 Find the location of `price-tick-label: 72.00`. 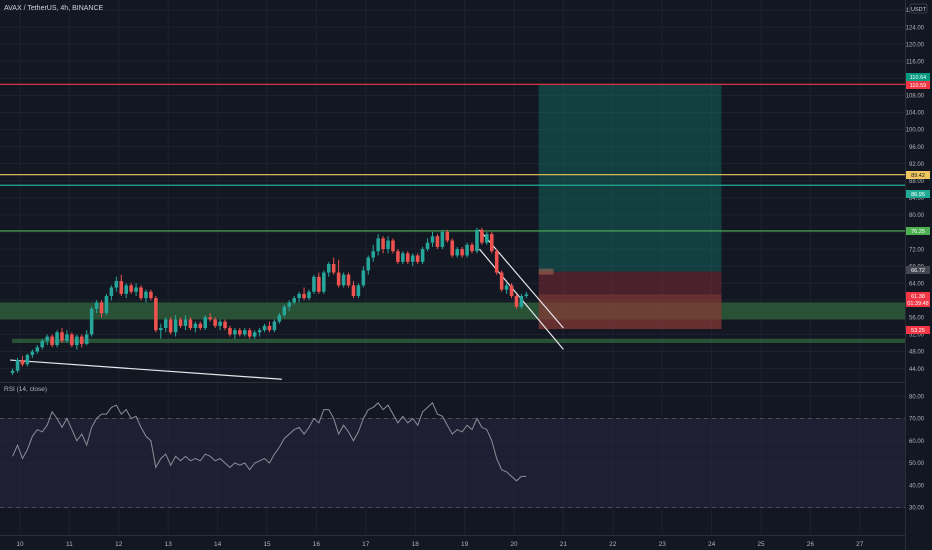

price-tick-label: 72.00 is located at coordinates (917, 250).